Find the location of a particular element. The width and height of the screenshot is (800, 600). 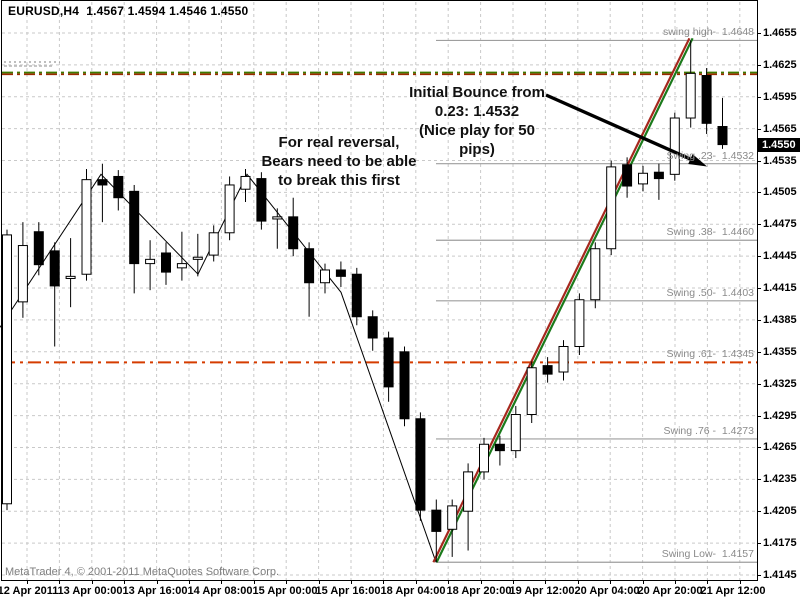

price-axis-tick: 1.4415 is located at coordinates (778, 288).